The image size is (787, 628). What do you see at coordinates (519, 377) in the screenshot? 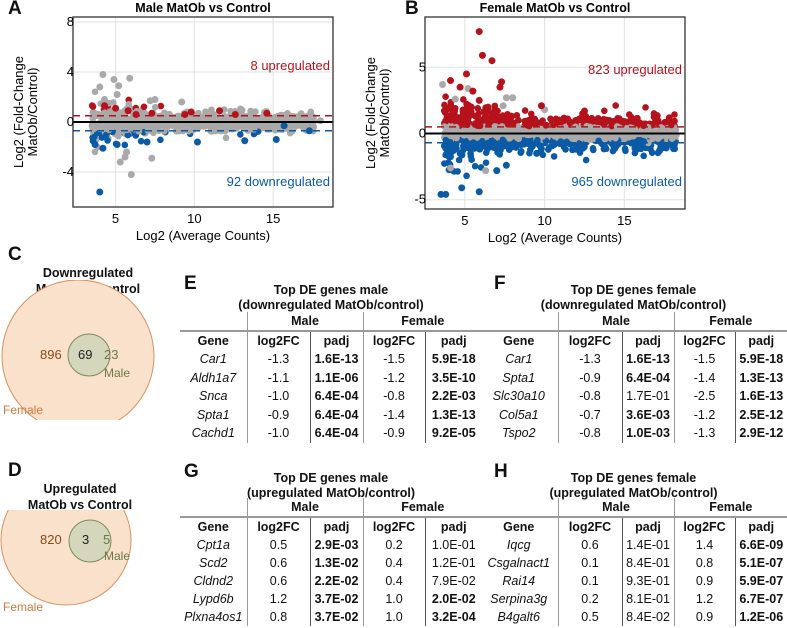
I see `gene-name: Spta1` at bounding box center [519, 377].